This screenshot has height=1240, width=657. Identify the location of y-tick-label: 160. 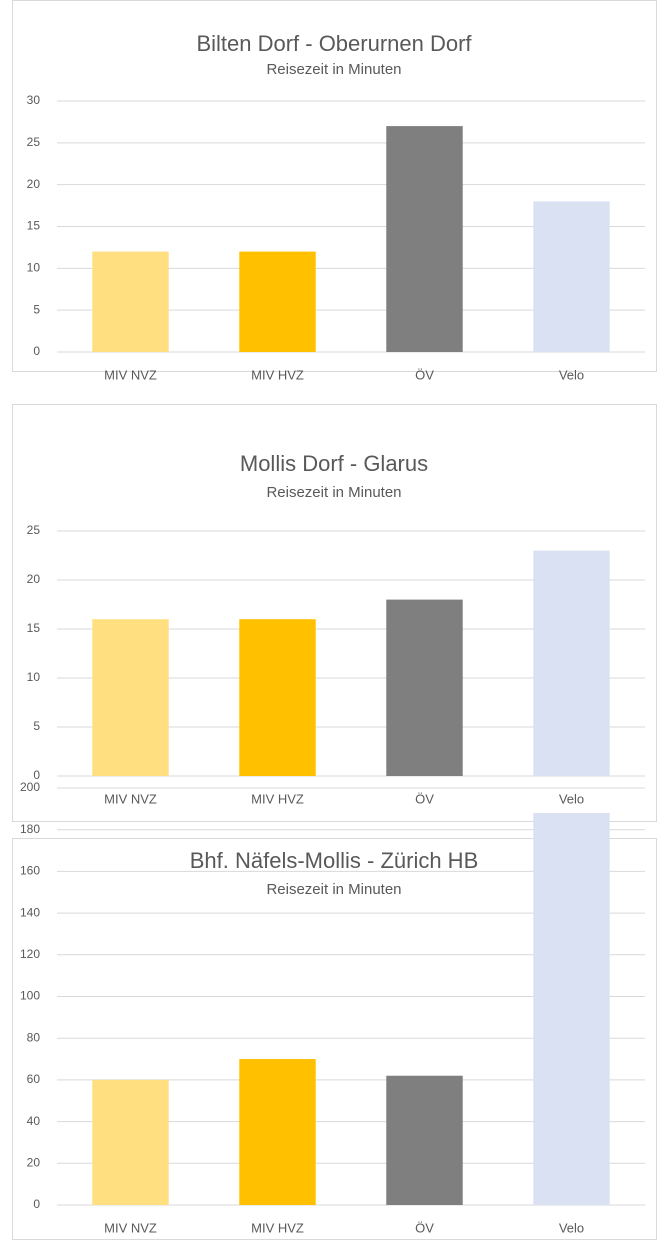
(30, 871).